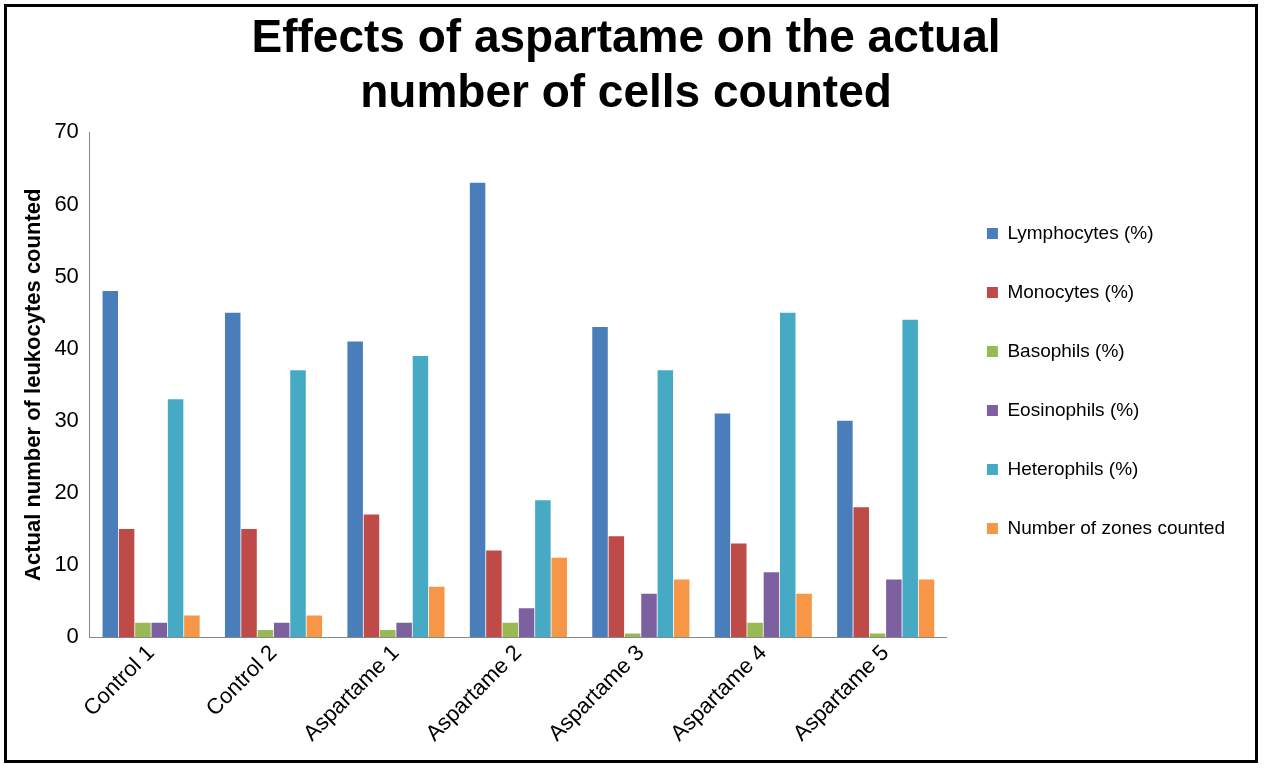 Image resolution: width=1264 pixels, height=769 pixels. Describe the element at coordinates (66, 275) in the screenshot. I see `y-tick-label: 50` at that location.